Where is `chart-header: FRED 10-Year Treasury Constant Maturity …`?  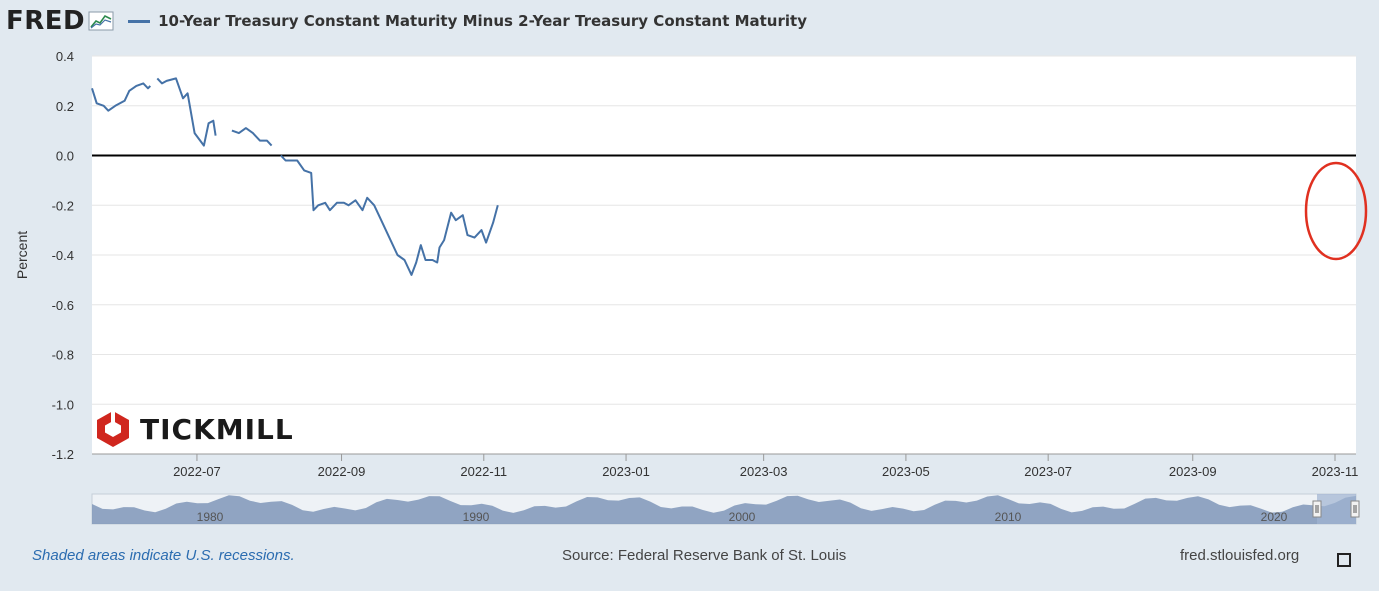
chart-header: FRED 10-Year Treasury Constant Maturity … is located at coordinates (406, 21).